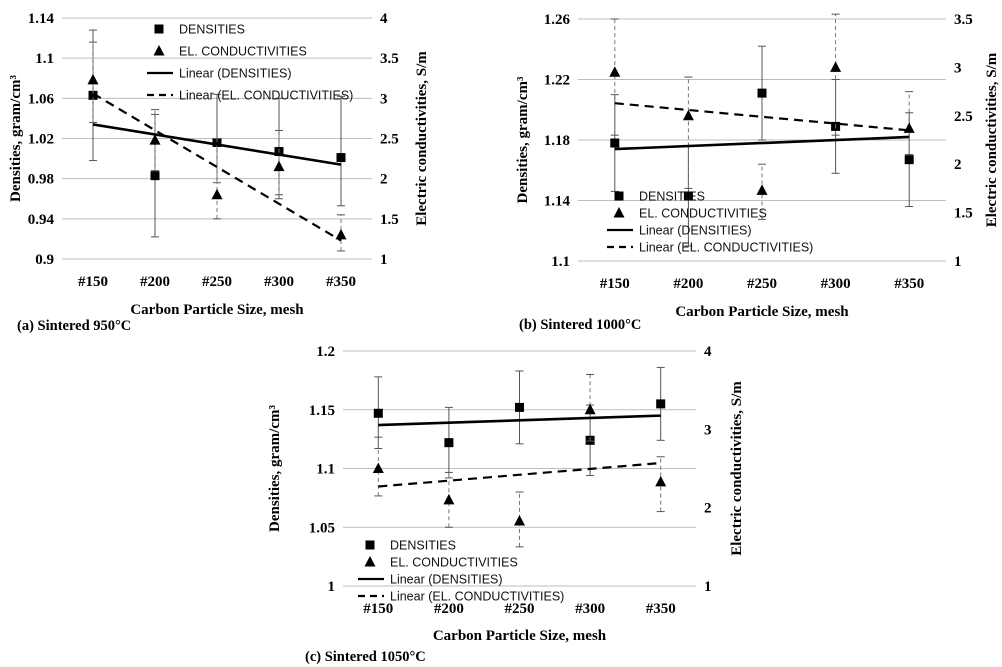 This screenshot has height=667, width=1002. What do you see at coordinates (963, 117) in the screenshot?
I see `y-tick-label-right: 2.5` at bounding box center [963, 117].